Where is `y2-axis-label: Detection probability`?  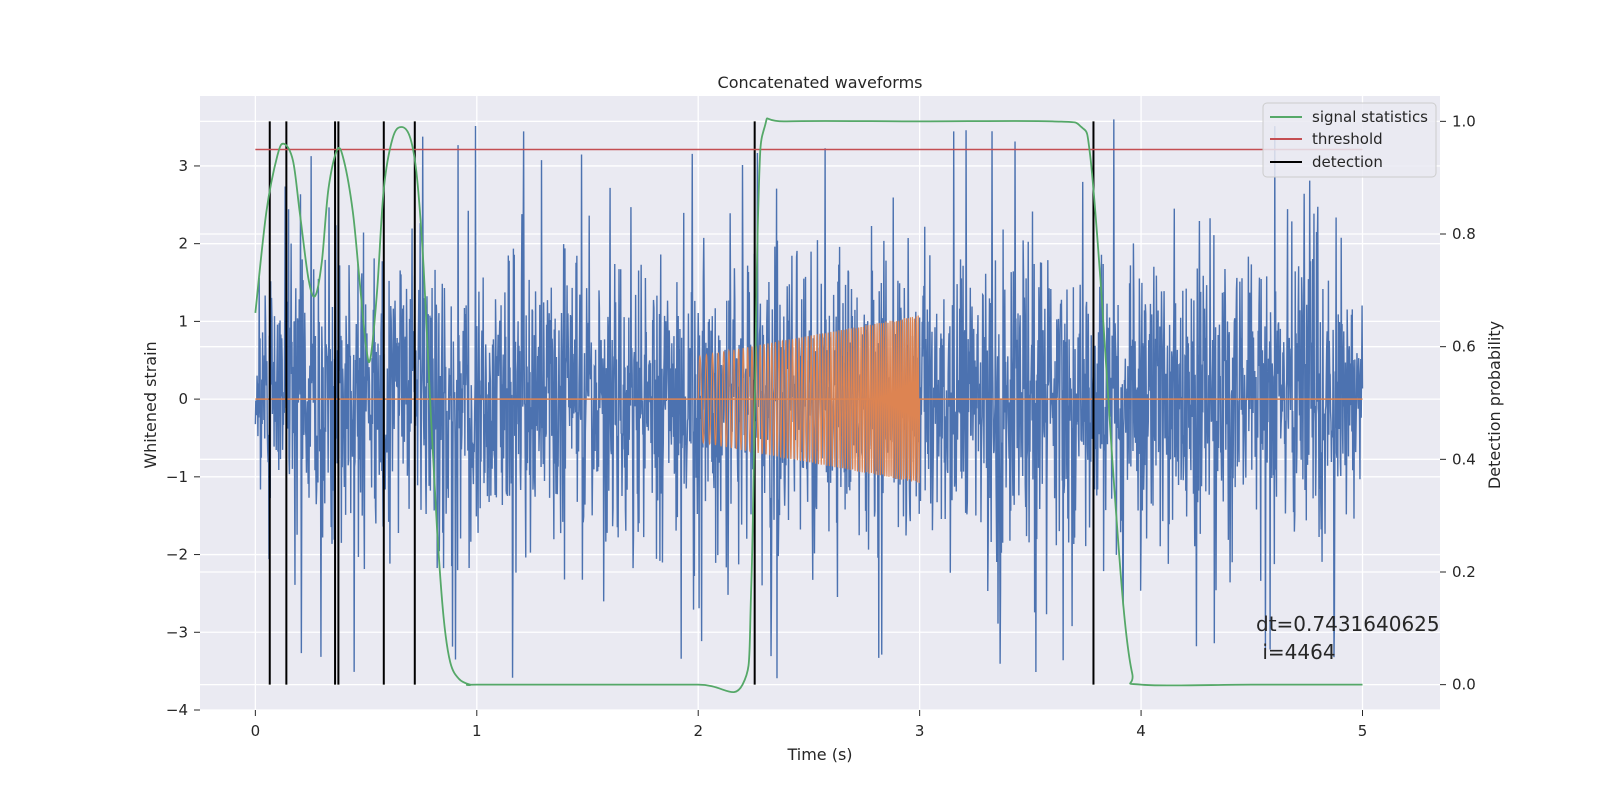
y2-axis-label: Detection probability is located at coordinates (1494, 405).